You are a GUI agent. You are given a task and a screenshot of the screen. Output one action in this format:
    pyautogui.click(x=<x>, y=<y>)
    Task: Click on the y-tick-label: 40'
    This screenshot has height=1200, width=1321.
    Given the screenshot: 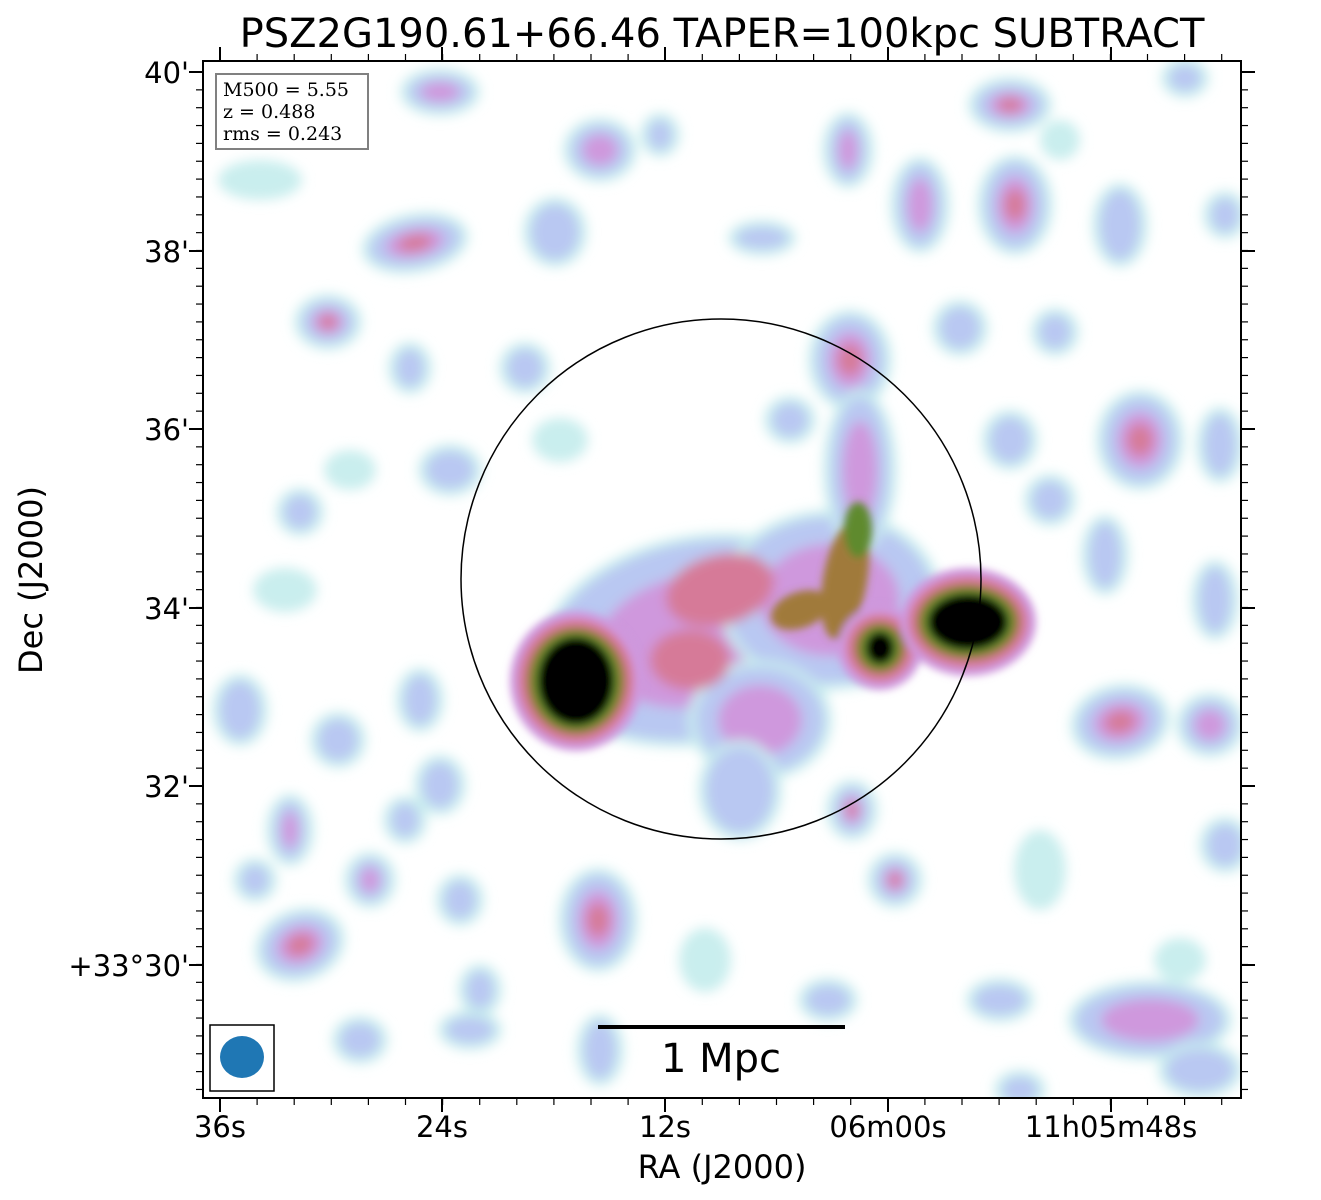 What is the action you would take?
    pyautogui.click(x=166, y=73)
    